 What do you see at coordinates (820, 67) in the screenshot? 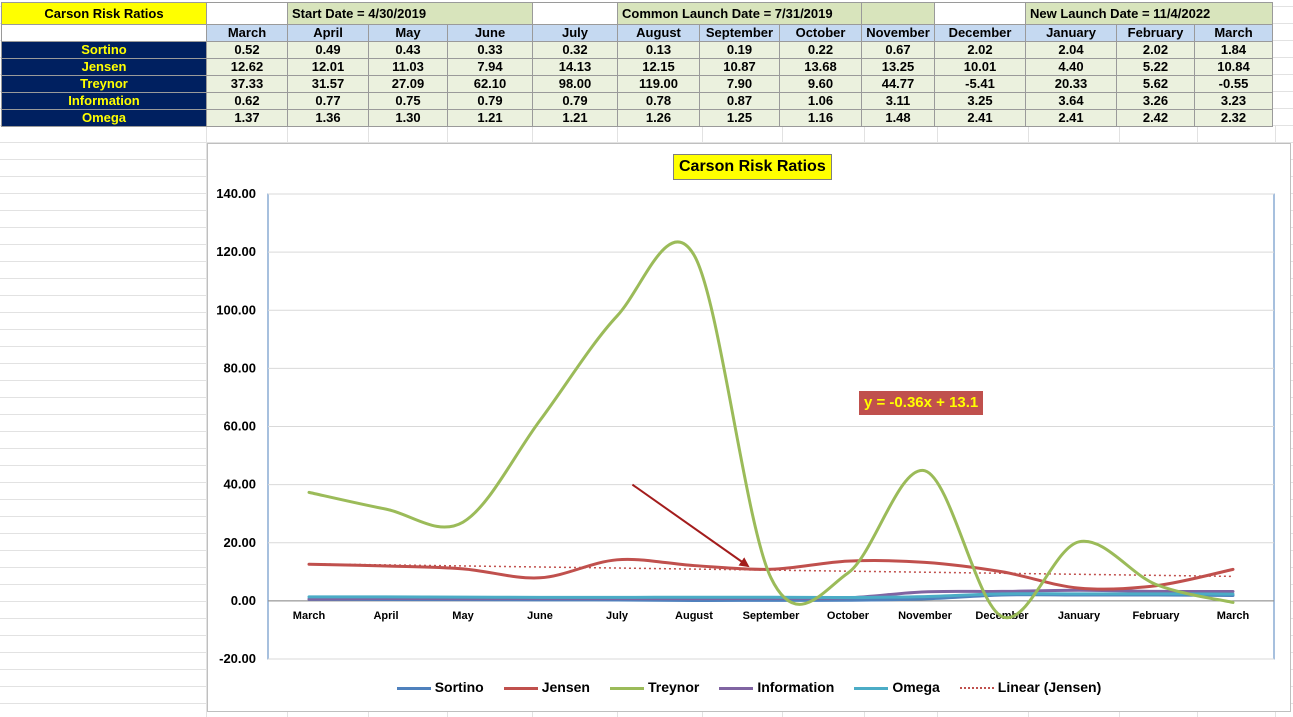
I see `value-cell: 13.68` at bounding box center [820, 67].